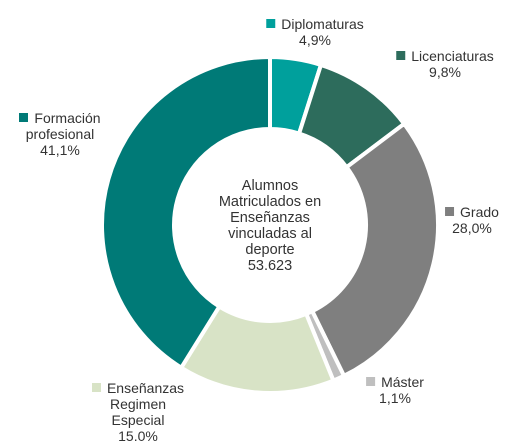 The width and height of the screenshot is (505, 444). Describe the element at coordinates (445, 72) in the screenshot. I see `value-label: 9,8%` at that location.